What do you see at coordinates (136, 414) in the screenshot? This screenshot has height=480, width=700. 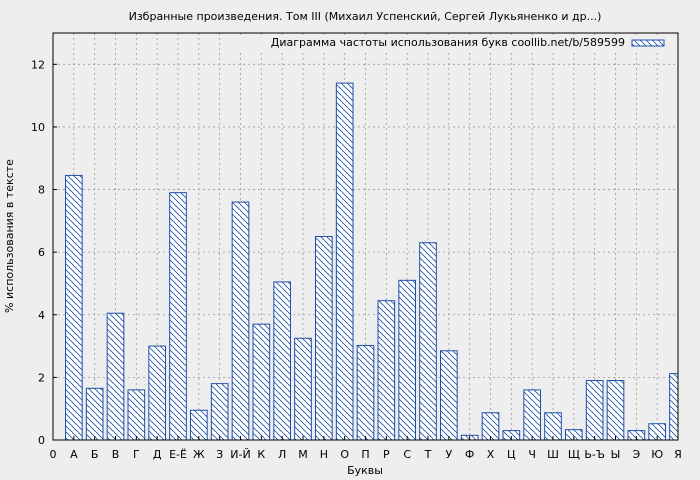 I see `bar-Г` at bounding box center [136, 414].